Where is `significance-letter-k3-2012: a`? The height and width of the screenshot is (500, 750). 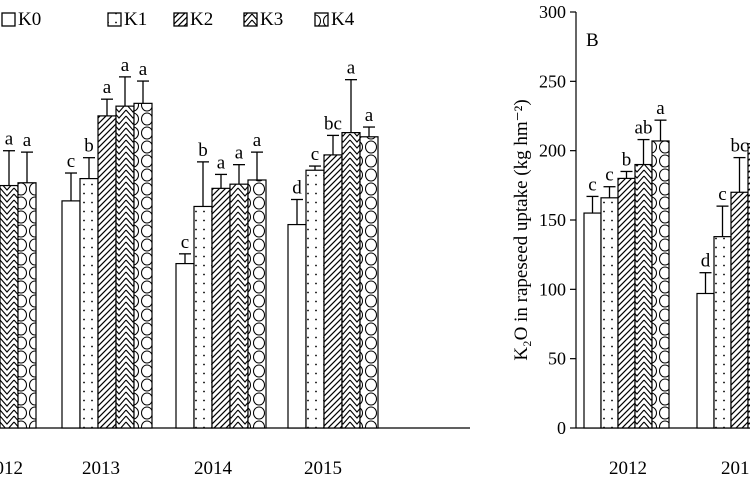
significance-letter-k3-2012: a is located at coordinates (9, 139).